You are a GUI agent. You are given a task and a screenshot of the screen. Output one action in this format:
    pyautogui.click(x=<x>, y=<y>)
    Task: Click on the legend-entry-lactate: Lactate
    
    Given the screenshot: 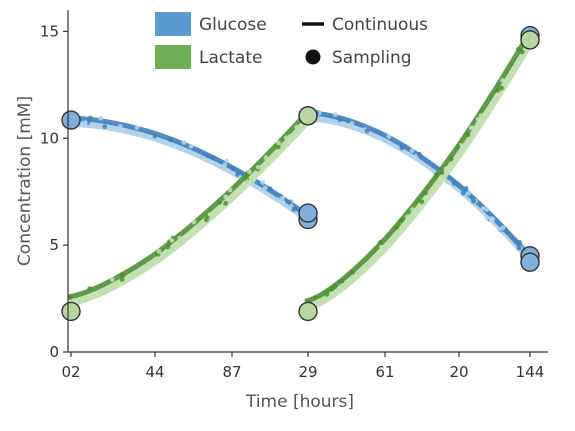 What is the action you would take?
    pyautogui.click(x=208, y=57)
    